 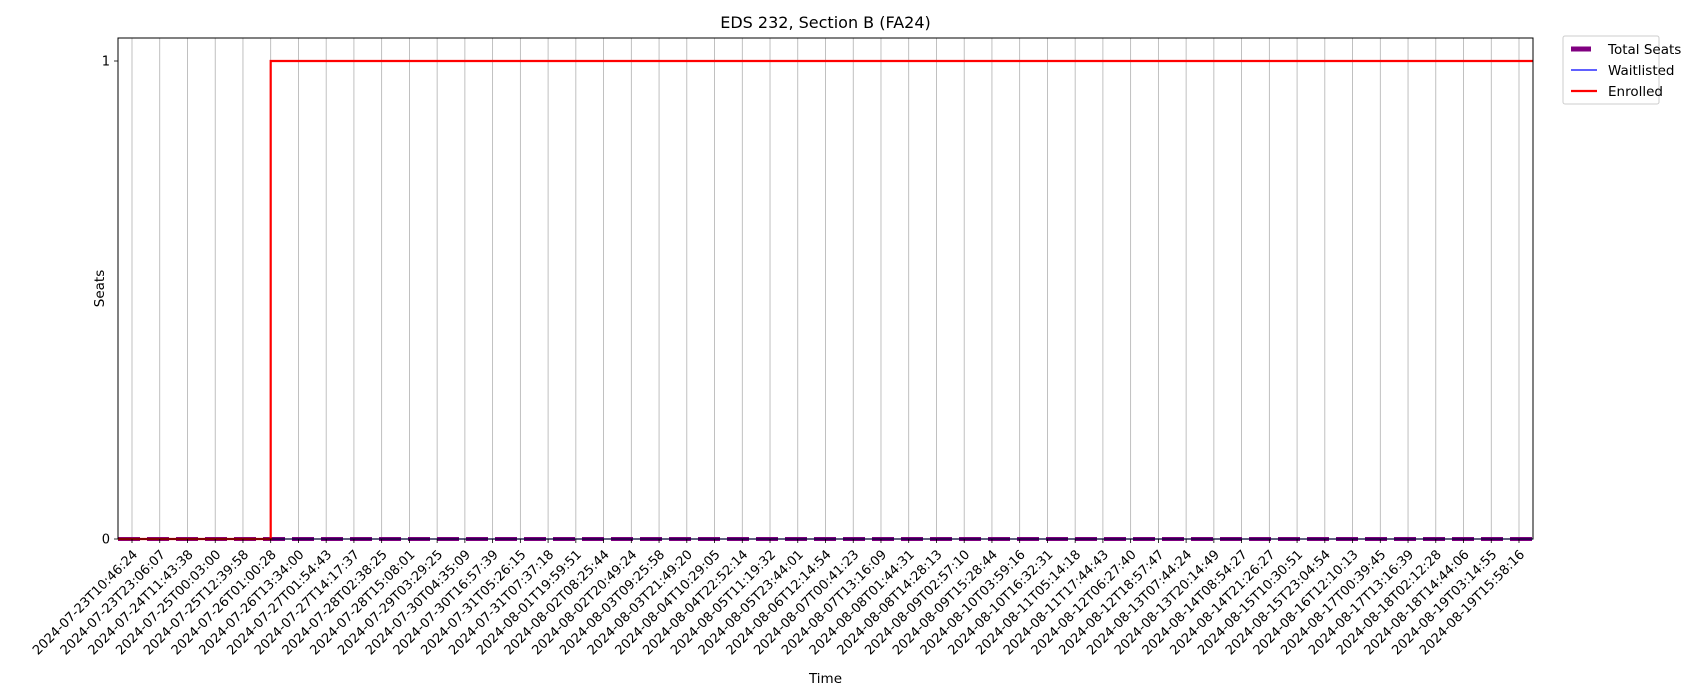 What do you see at coordinates (106, 540) in the screenshot?
I see `y-tick-label: 0` at bounding box center [106, 540].